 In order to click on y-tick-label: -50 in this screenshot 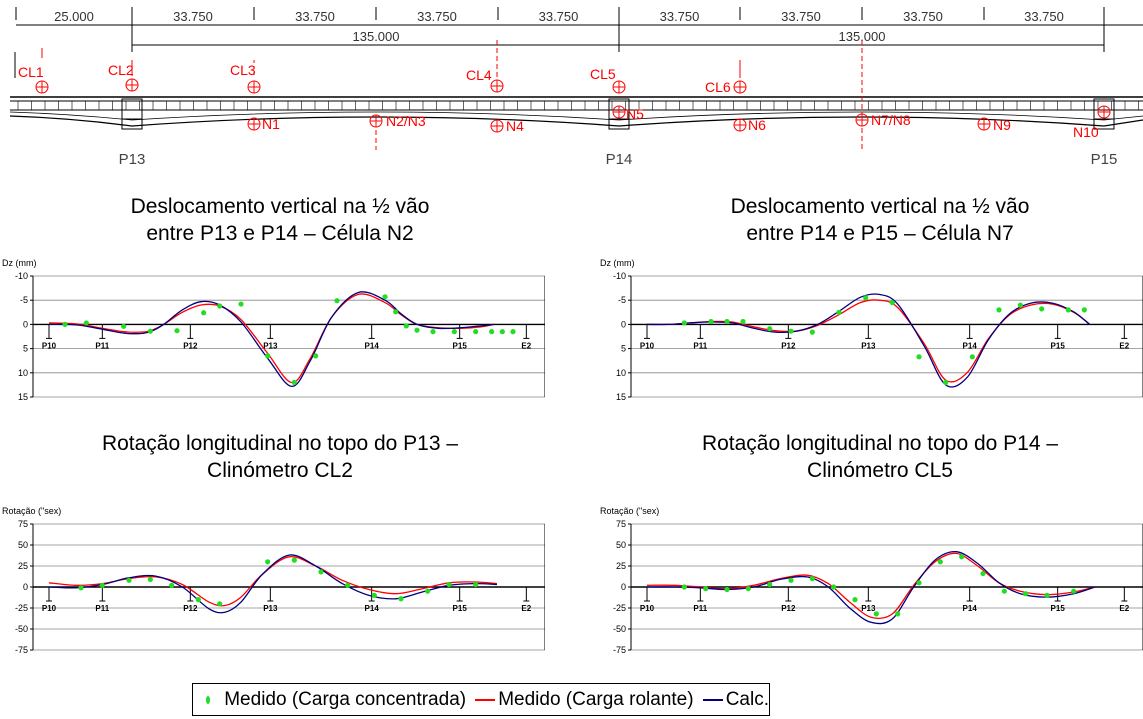, I will do `click(619, 629)`.